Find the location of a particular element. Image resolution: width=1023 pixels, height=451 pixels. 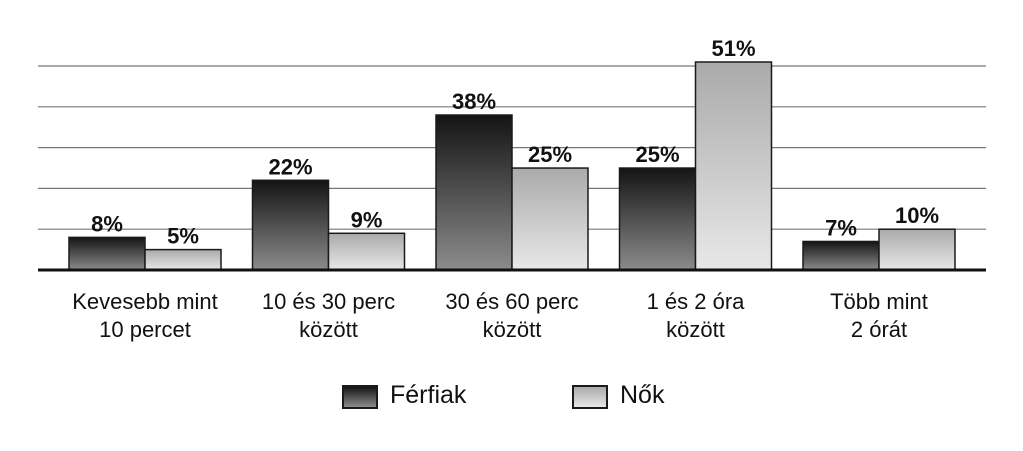

x-tick-label: Kevesebb mint 10 percet is located at coordinates (145, 316).